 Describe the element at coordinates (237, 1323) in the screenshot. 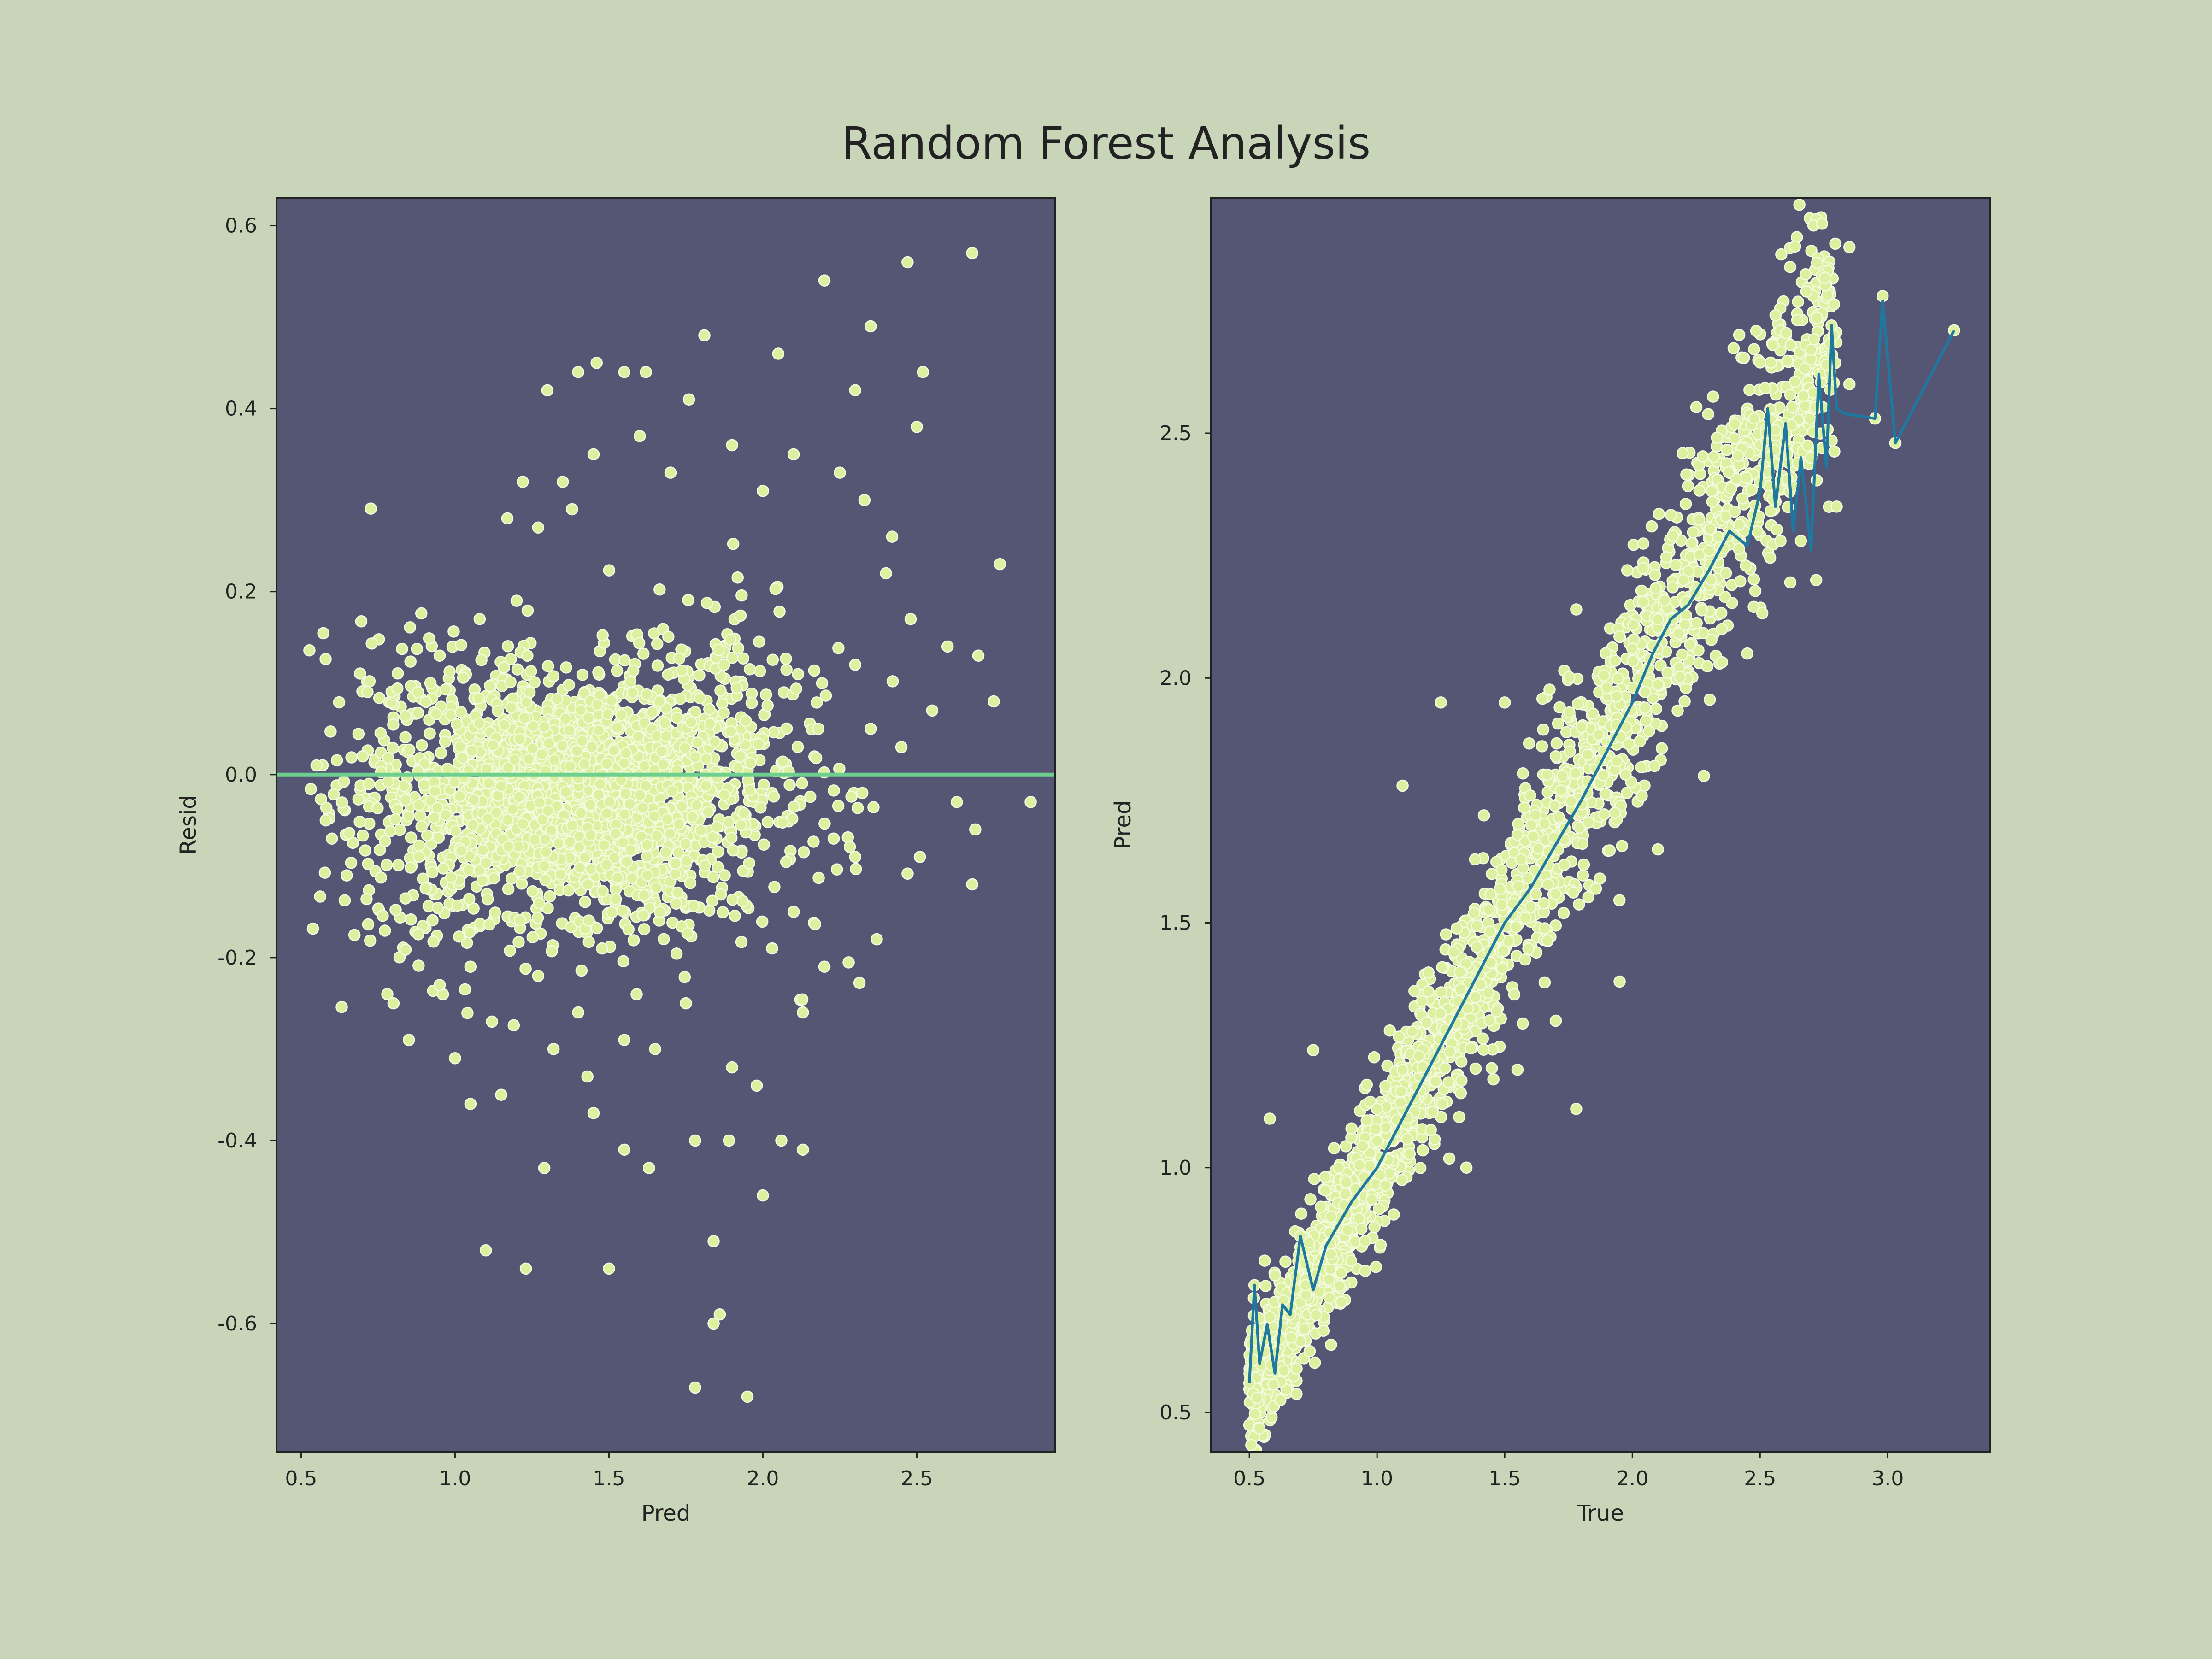

I see `y-tick-label: -0.6` at that location.